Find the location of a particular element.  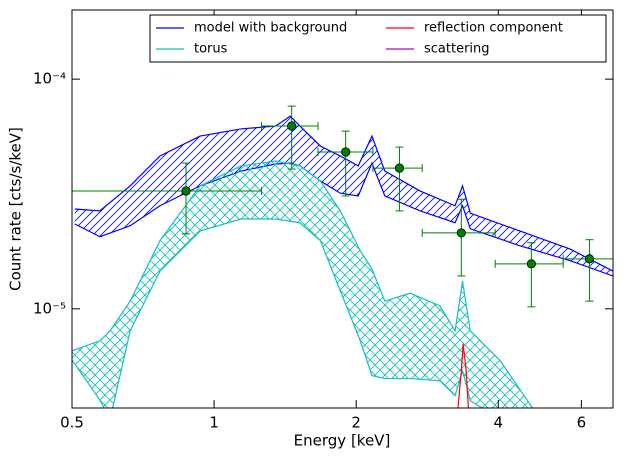

y-tick-label: 10⁻⁵ is located at coordinates (49, 308).